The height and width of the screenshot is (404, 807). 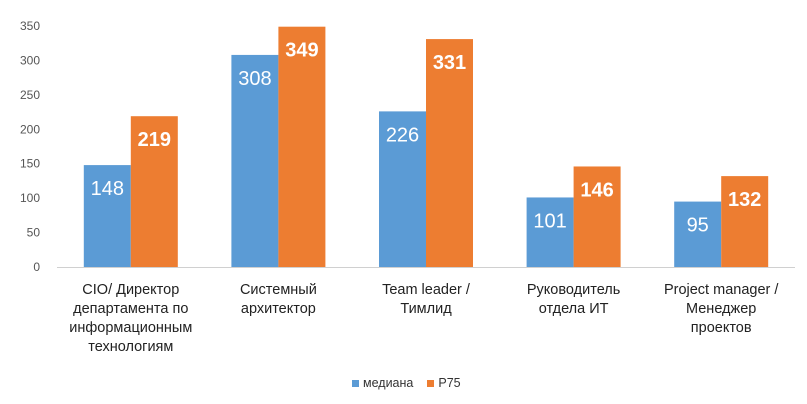 What do you see at coordinates (698, 226) in the screenshot?
I see `data-label: 95` at bounding box center [698, 226].